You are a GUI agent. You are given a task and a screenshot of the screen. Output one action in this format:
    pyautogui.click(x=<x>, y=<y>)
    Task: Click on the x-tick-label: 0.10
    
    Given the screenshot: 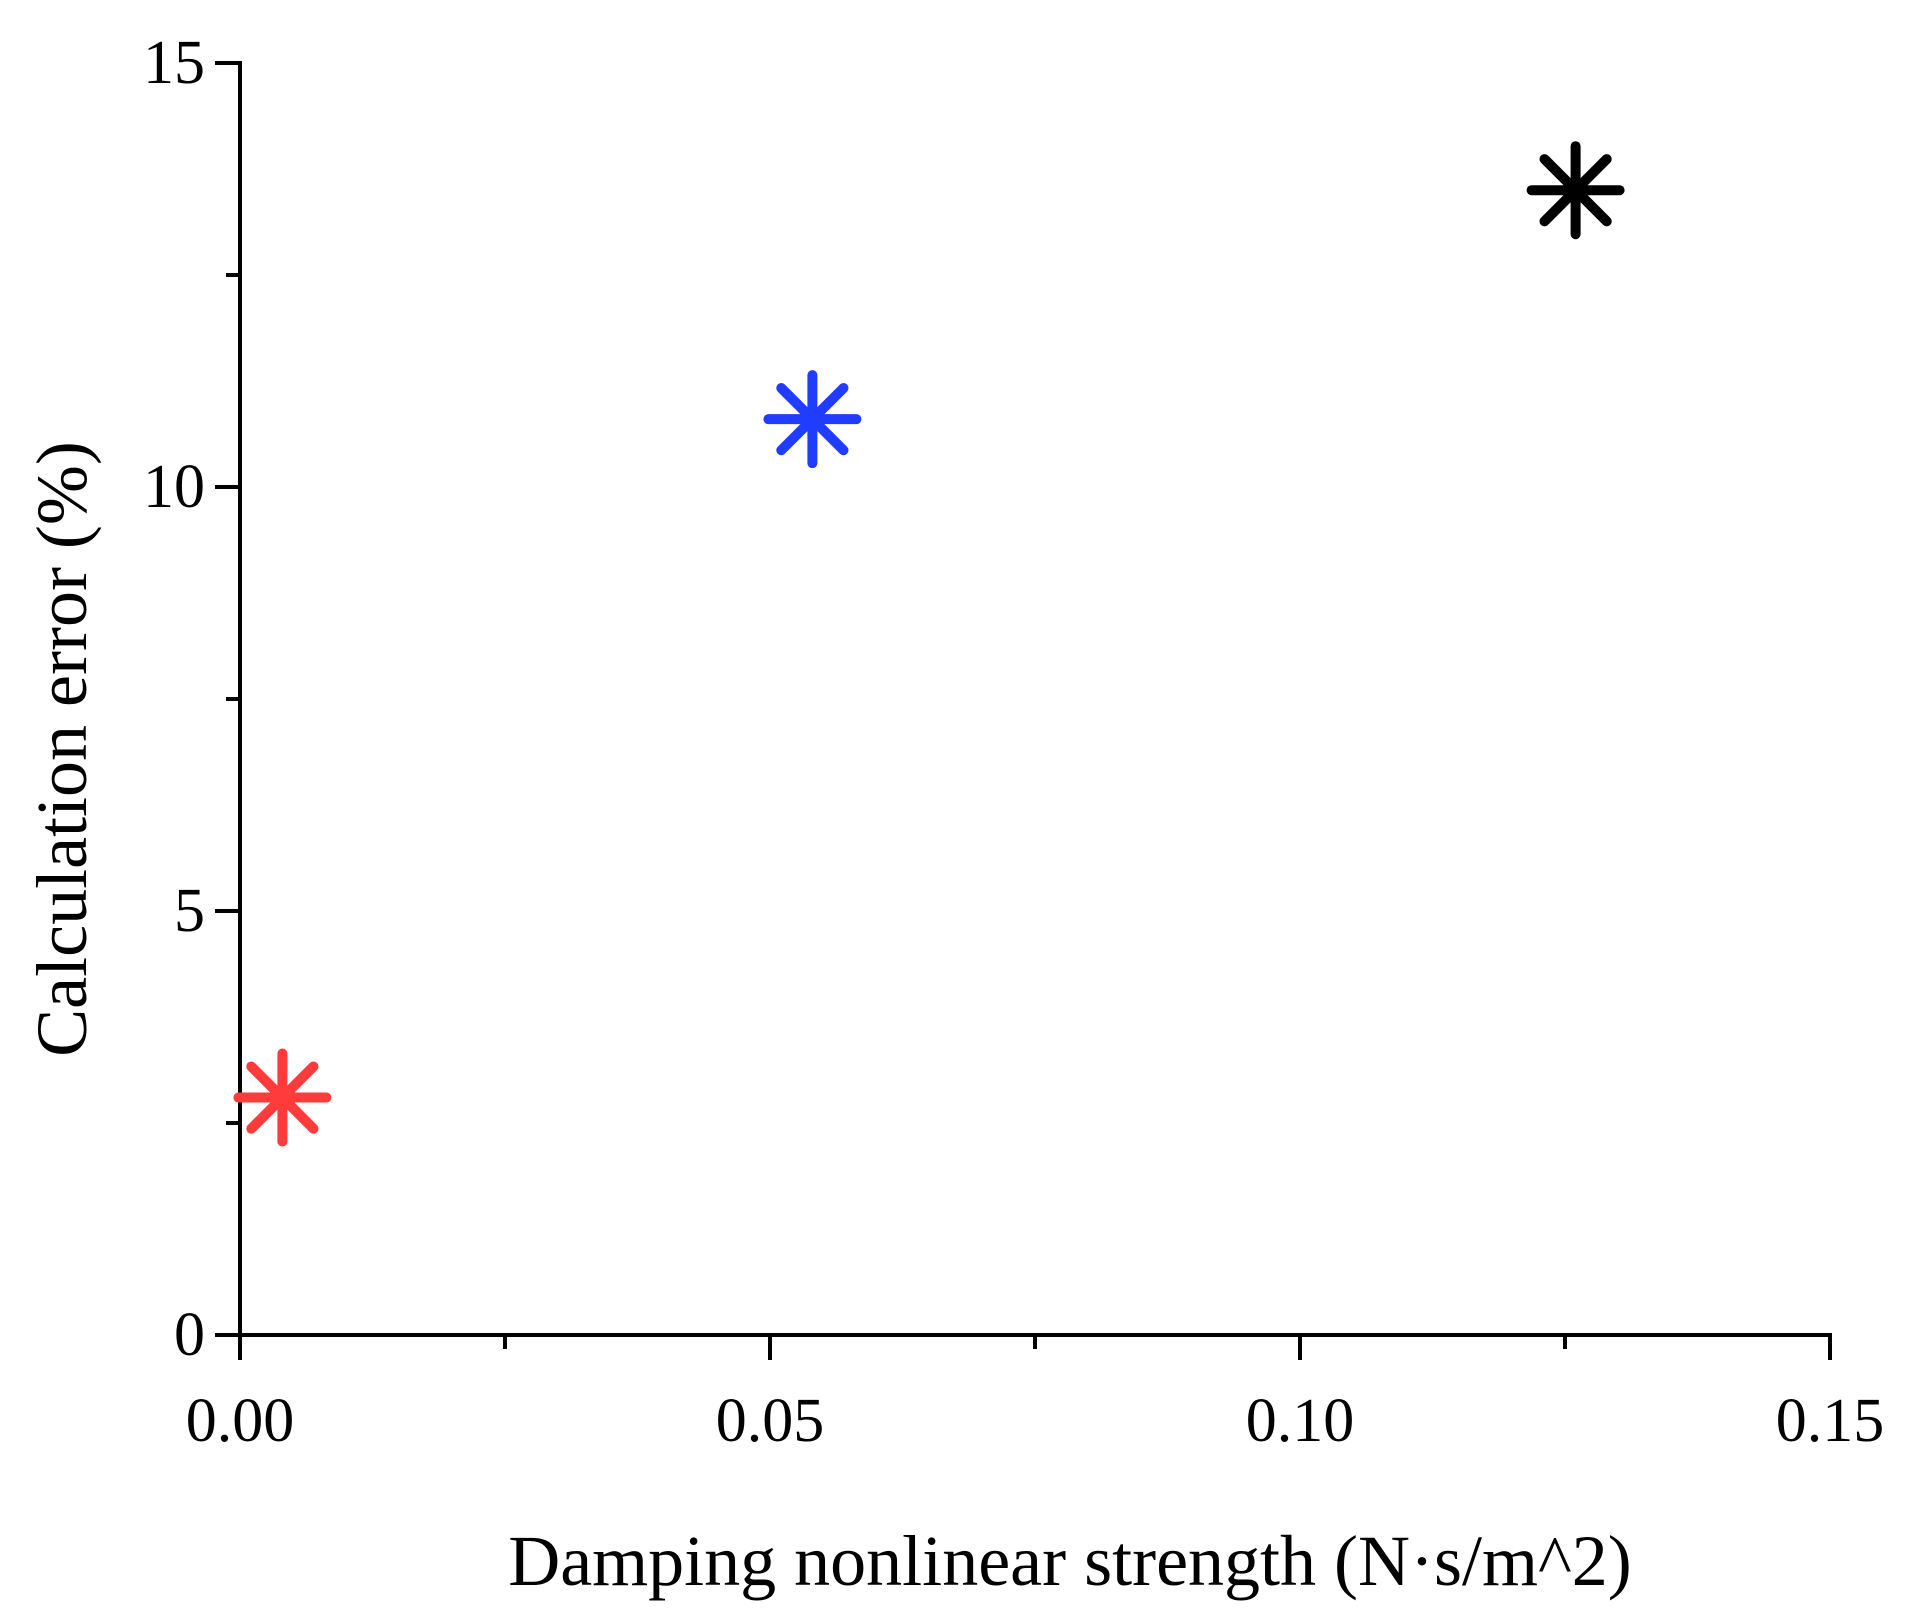 What is the action you would take?
    pyautogui.click(x=1300, y=1421)
    